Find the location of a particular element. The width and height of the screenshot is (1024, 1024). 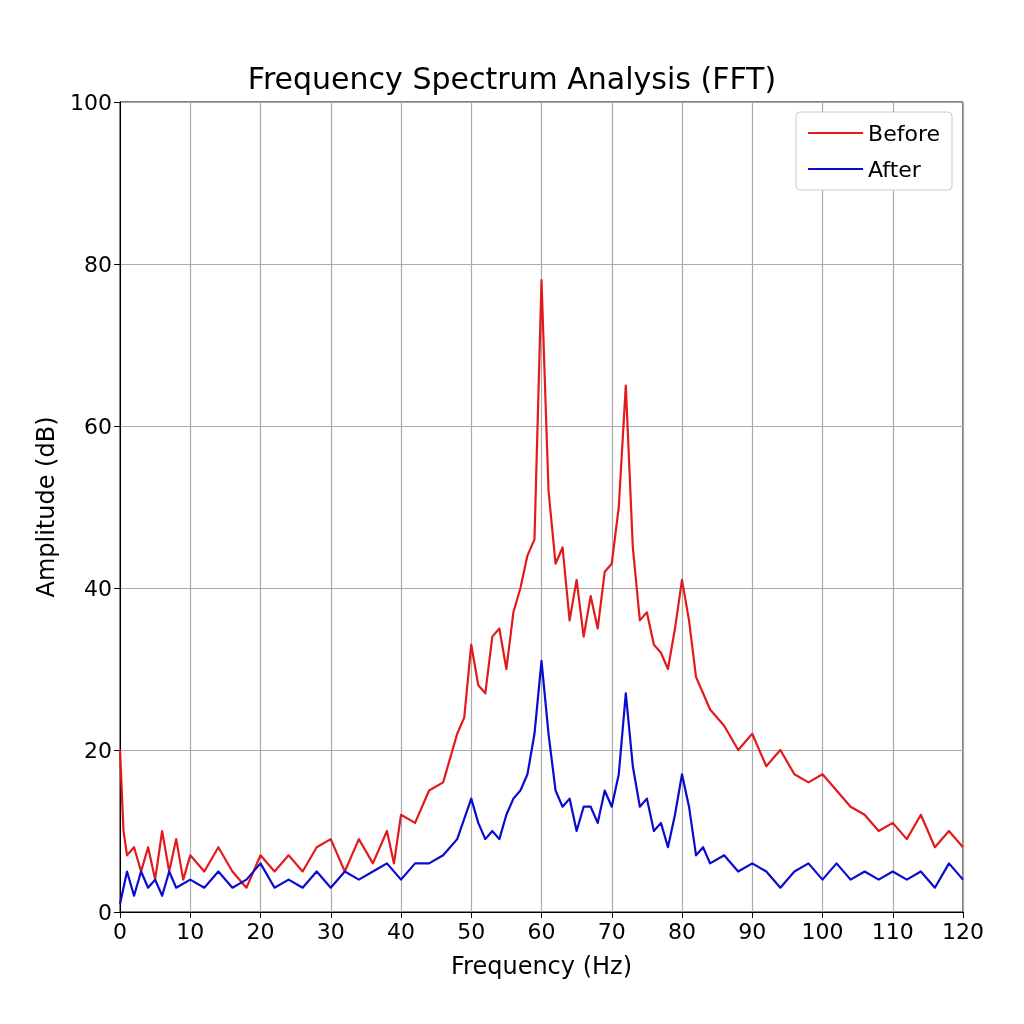

x-tick-label: 120 is located at coordinates (963, 931).